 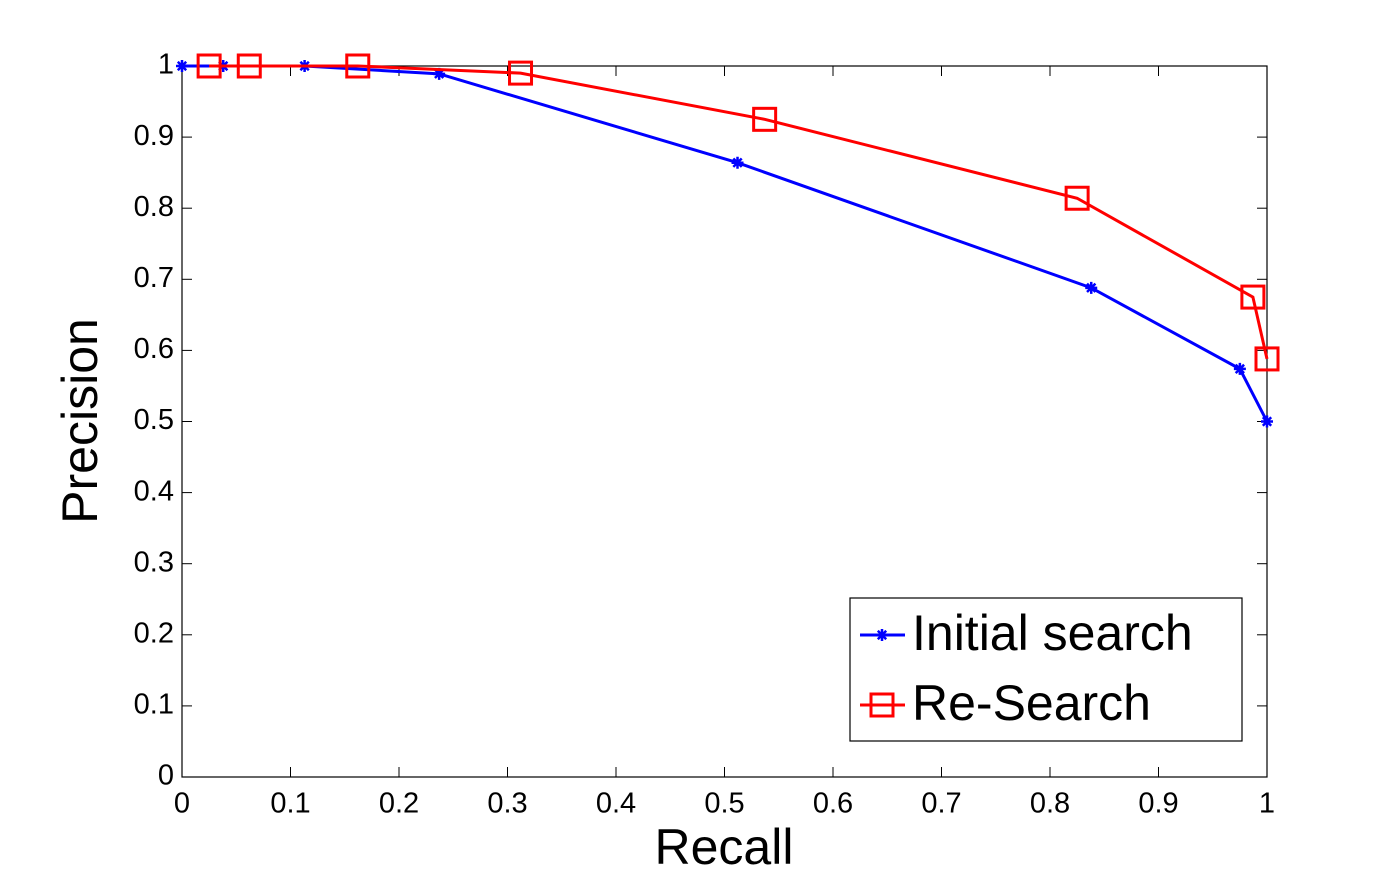 I want to click on y-tick-label: 0.3, so click(x=154, y=562).